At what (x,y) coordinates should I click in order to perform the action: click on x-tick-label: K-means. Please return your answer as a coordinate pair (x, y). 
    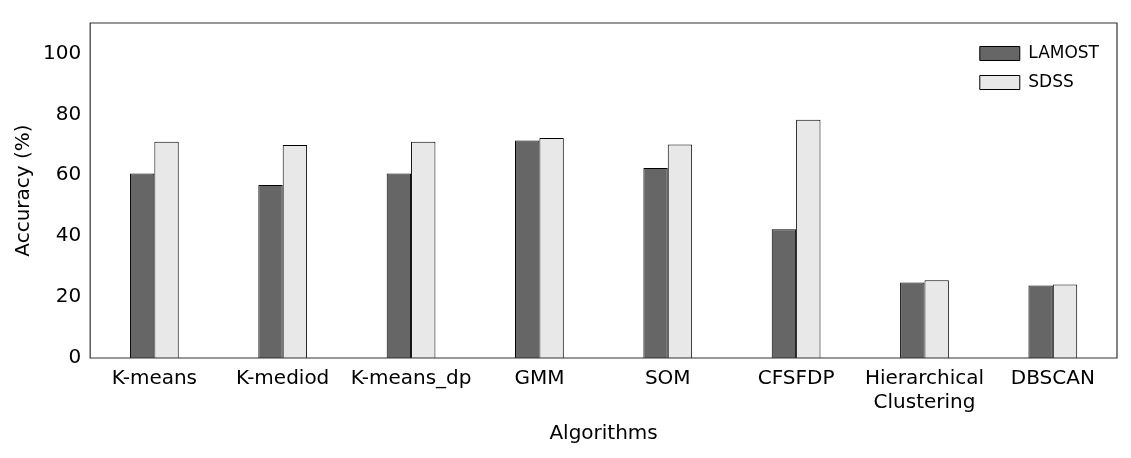
    Looking at the image, I should click on (154, 377).